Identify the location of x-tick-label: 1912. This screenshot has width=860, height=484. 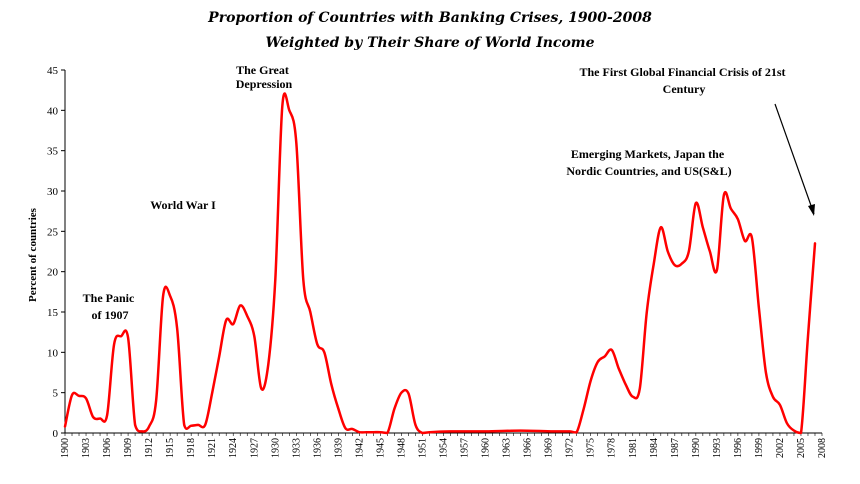
(149, 448).